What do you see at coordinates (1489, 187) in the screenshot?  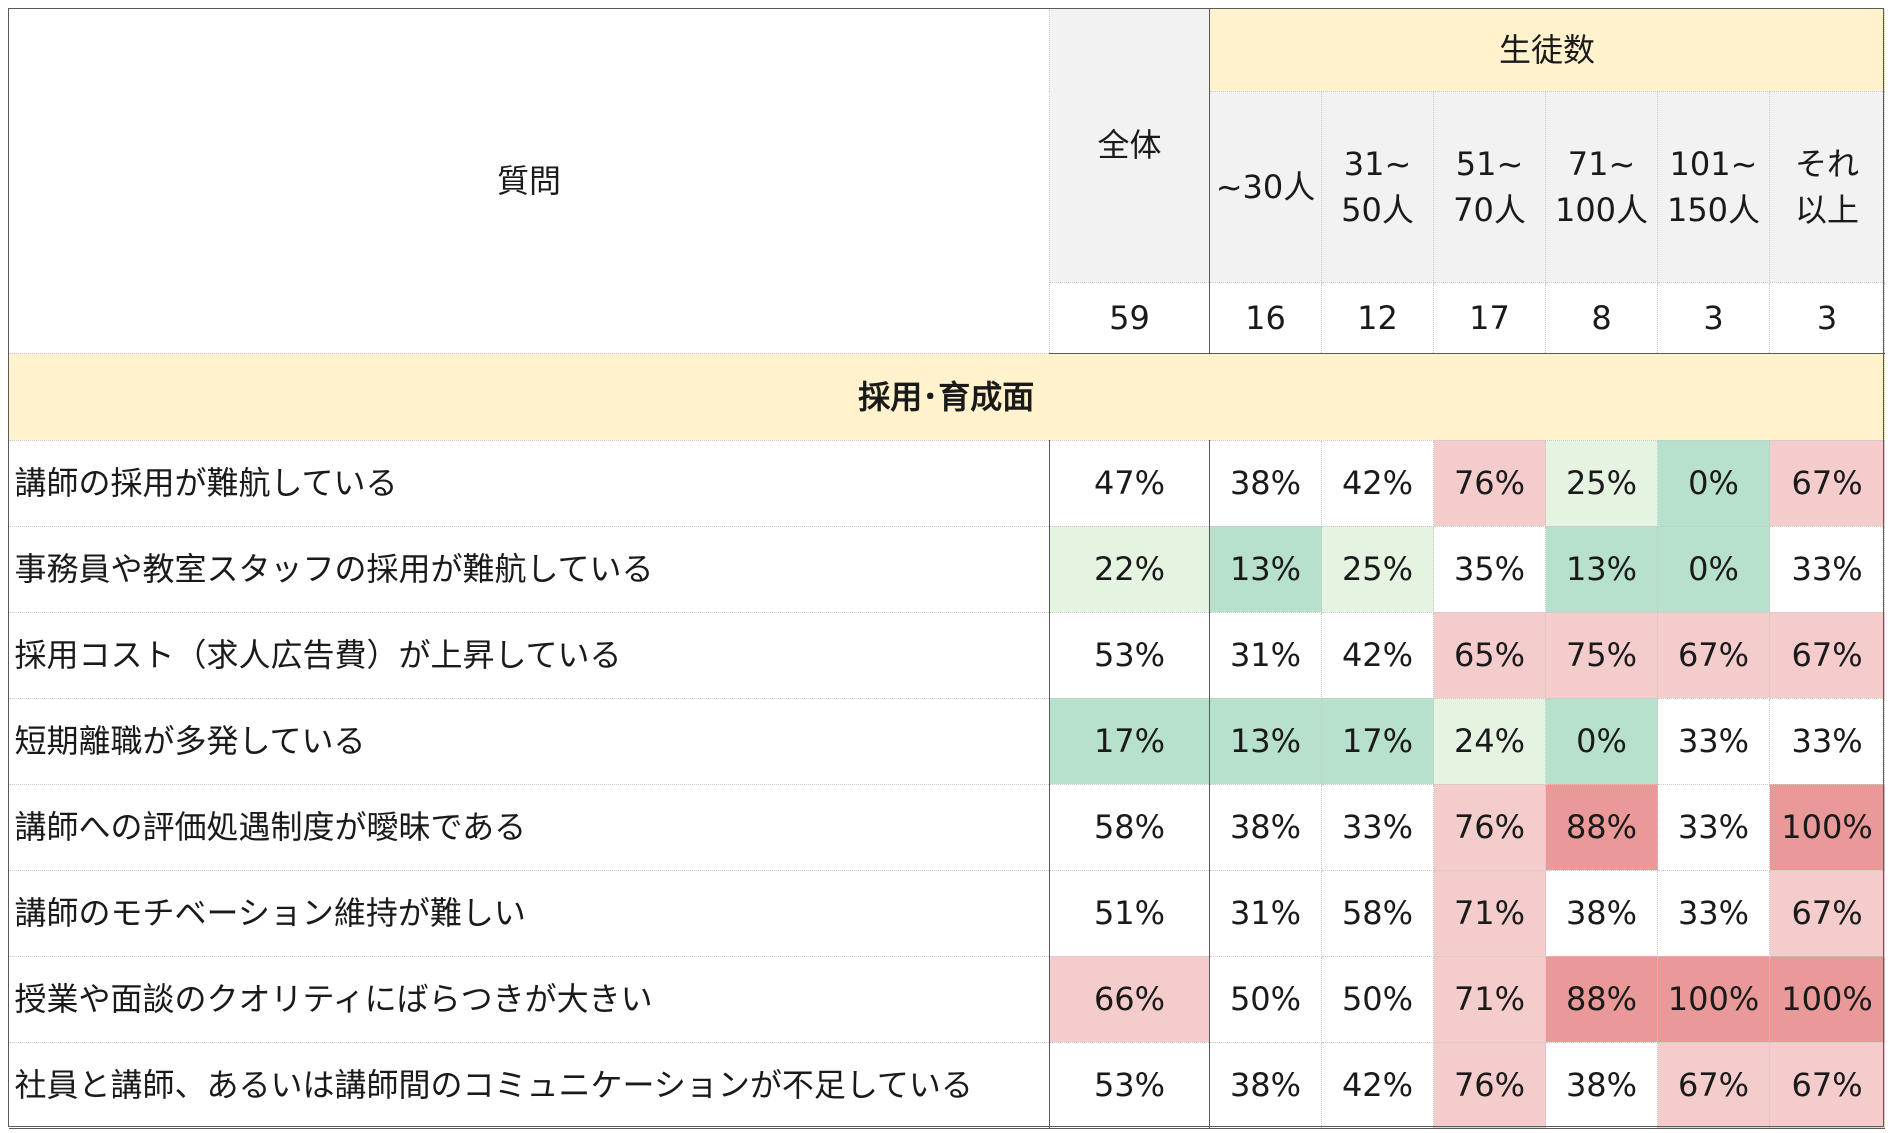 I see `header-bucket: 51~ 70人` at bounding box center [1489, 187].